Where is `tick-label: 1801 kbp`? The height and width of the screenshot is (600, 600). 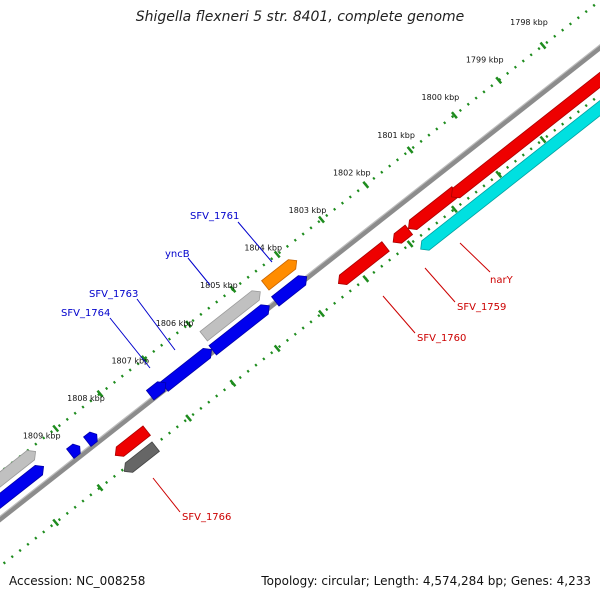 tick-label: 1801 kbp is located at coordinates (396, 135).